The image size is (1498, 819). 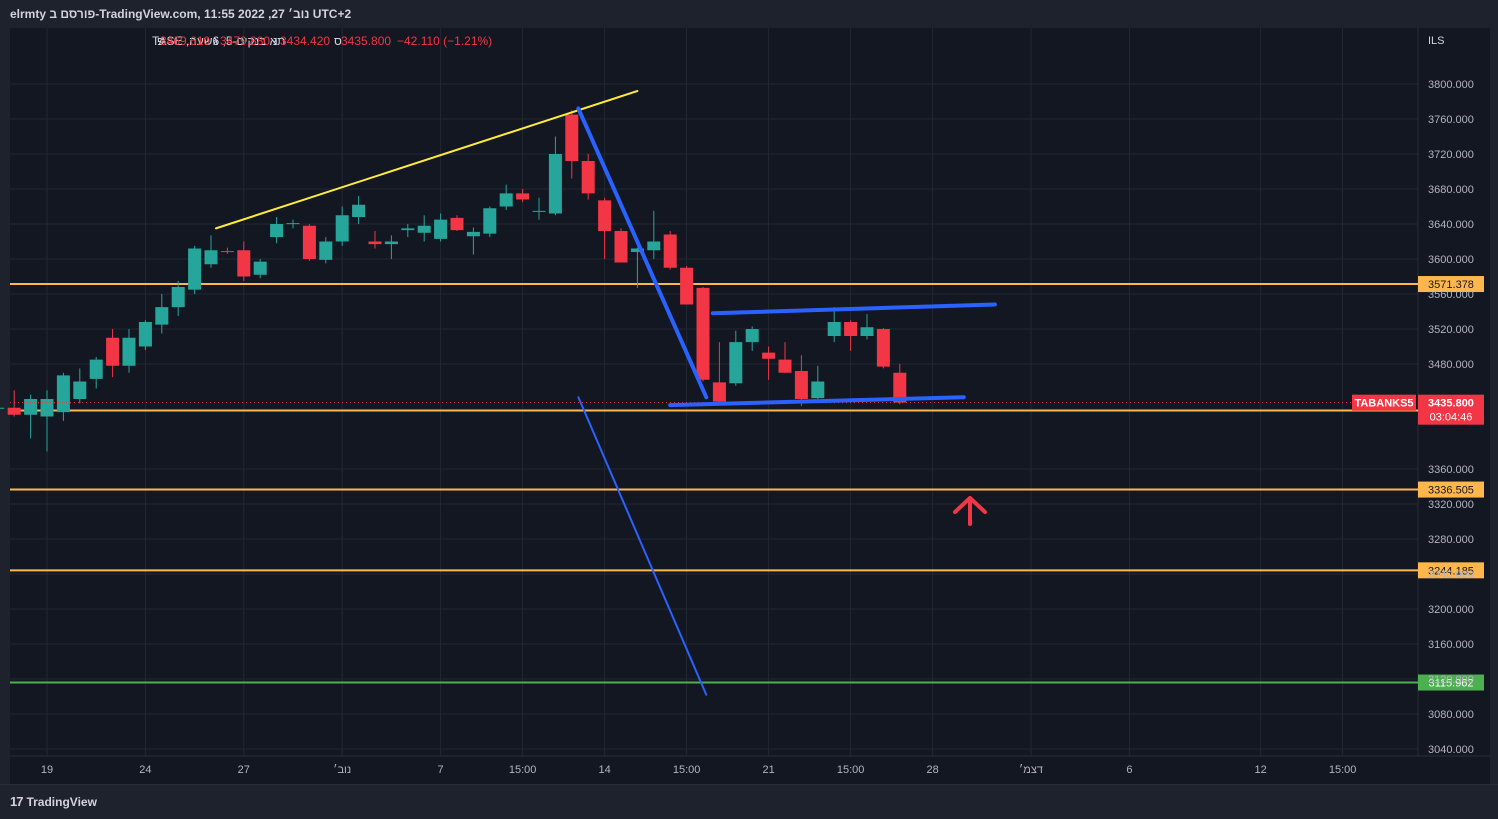 What do you see at coordinates (366, 41) in the screenshot?
I see `close-value: 3435.800` at bounding box center [366, 41].